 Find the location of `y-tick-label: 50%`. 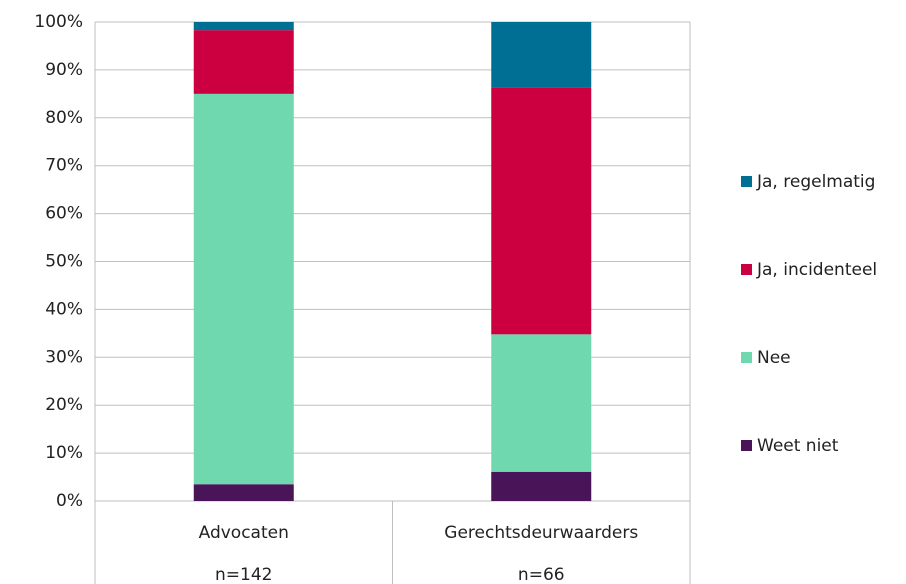

y-tick-label: 50% is located at coordinates (64, 262).